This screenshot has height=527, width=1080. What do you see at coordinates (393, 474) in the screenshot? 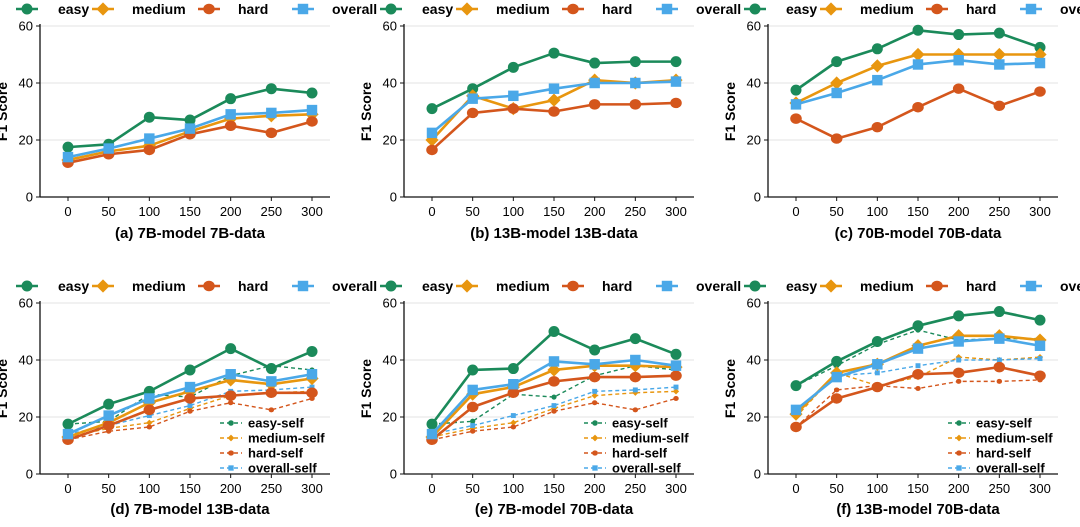
I see `y-tick-label: 0` at bounding box center [393, 474].